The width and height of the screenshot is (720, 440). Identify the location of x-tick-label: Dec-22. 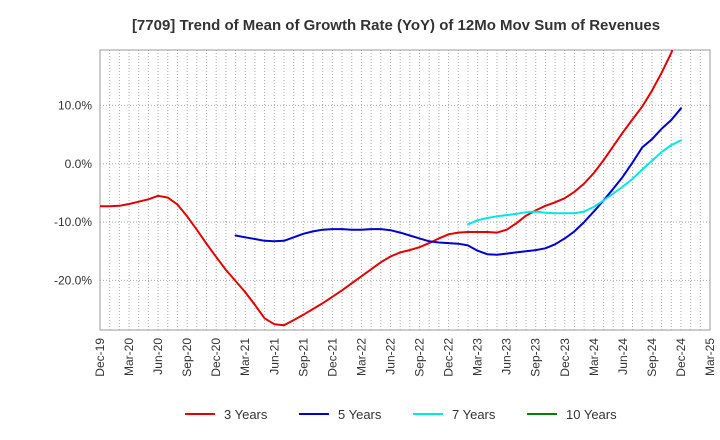
(449, 357).